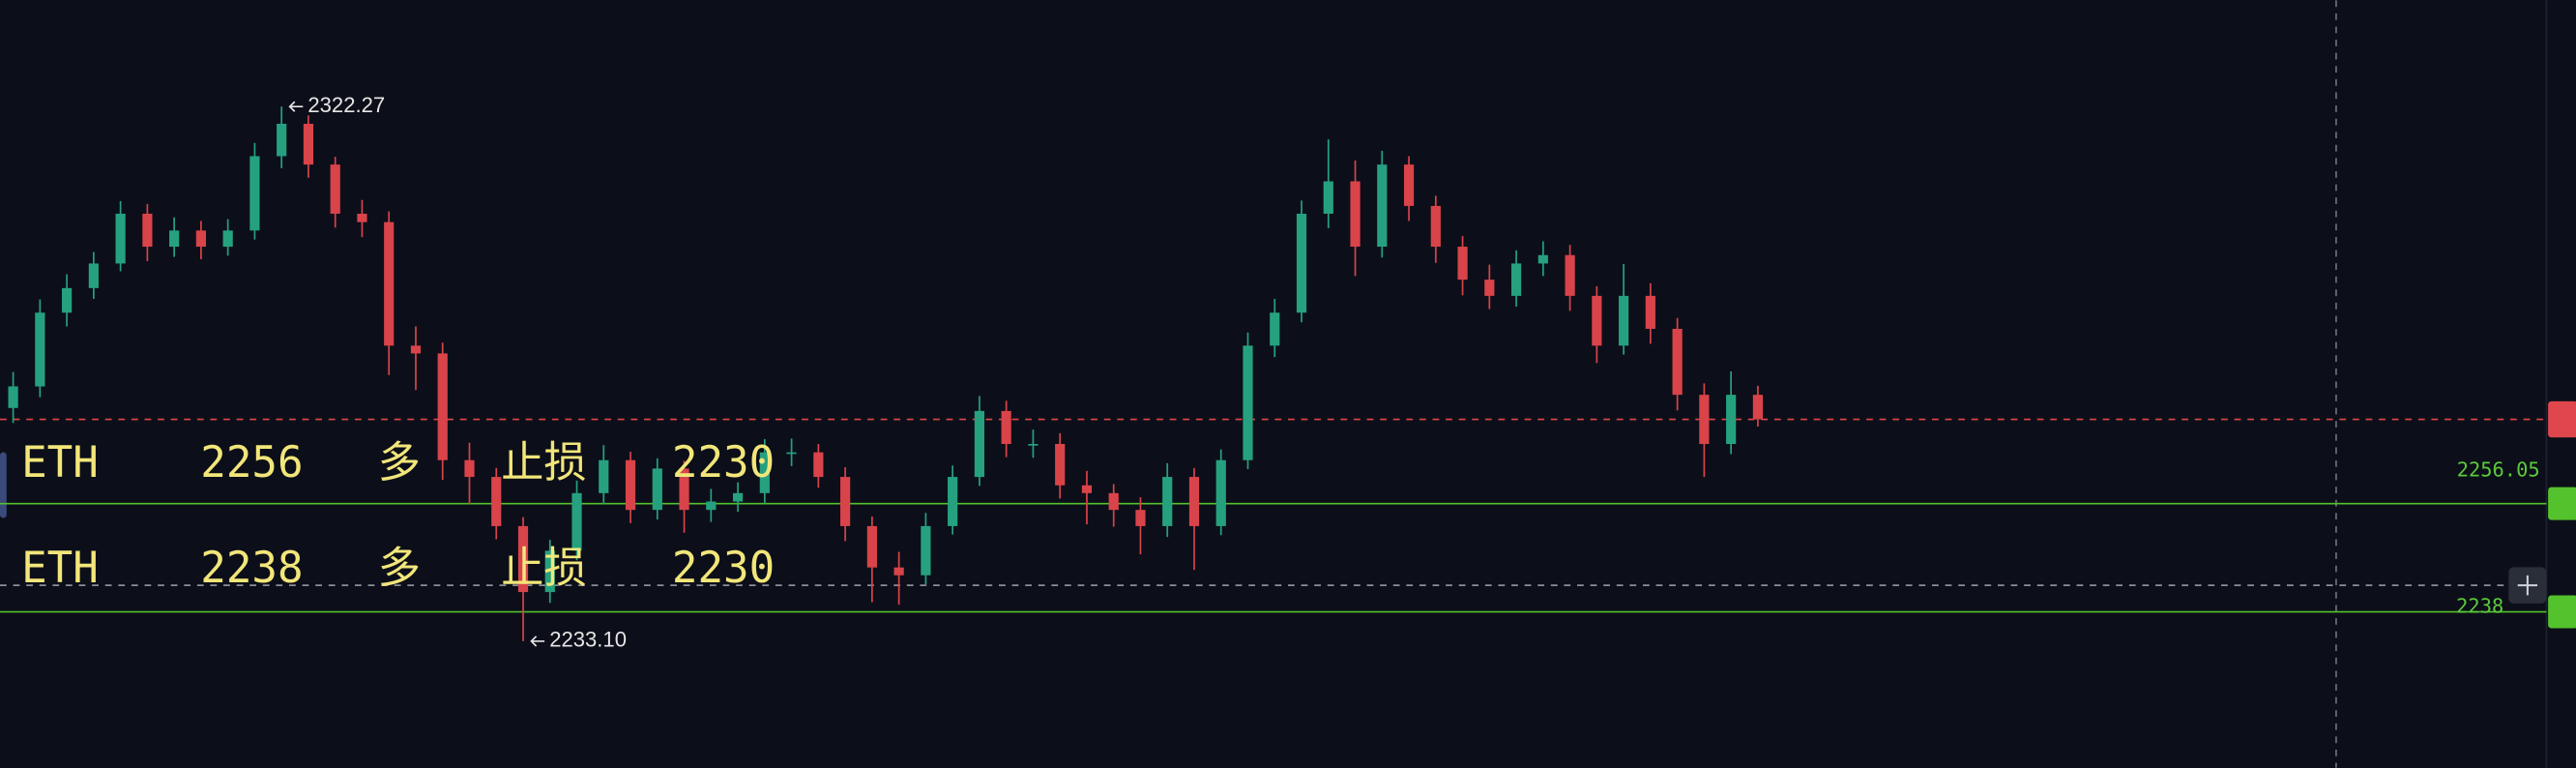 Image resolution: width=2576 pixels, height=768 pixels. What do you see at coordinates (2527, 585) in the screenshot?
I see `plus-icon` at bounding box center [2527, 585].